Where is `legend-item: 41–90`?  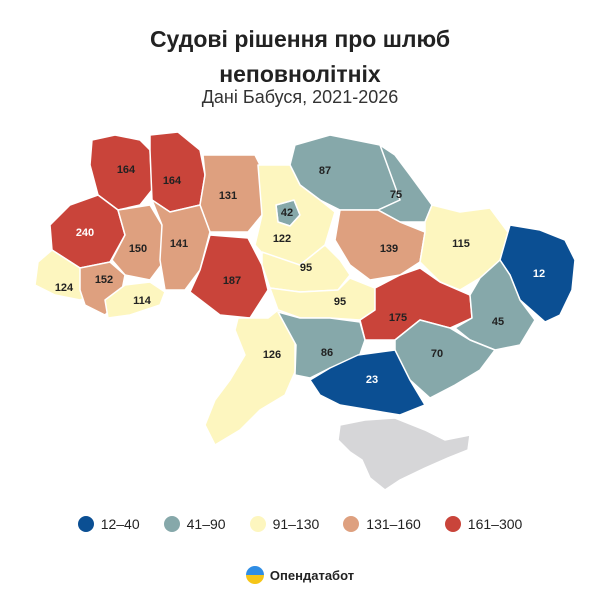 legend-item: 41–90 is located at coordinates (194, 524).